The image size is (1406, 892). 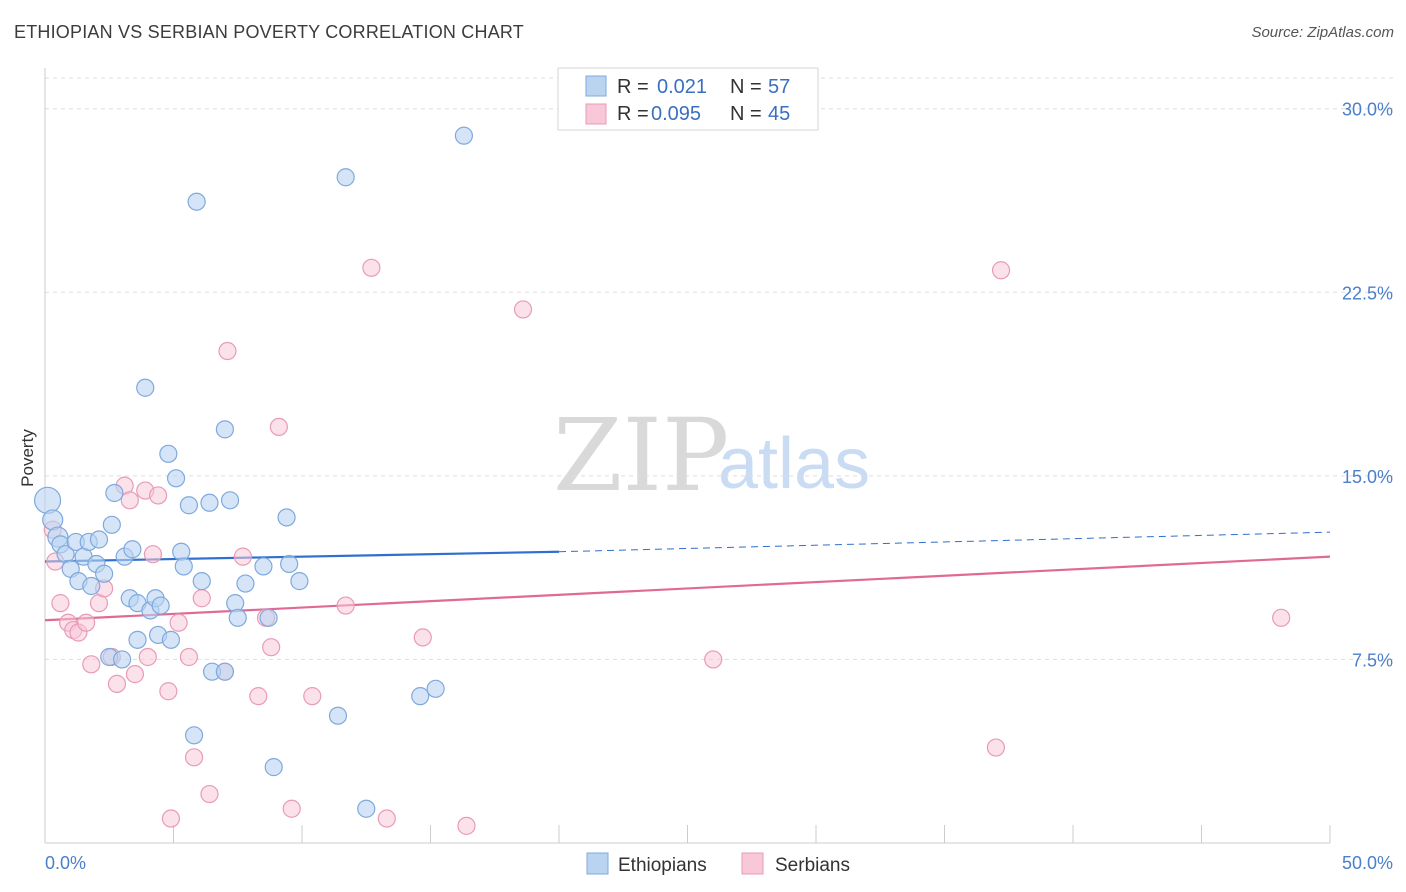 What do you see at coordinates (597, 863) in the screenshot?
I see `bottom-swatch-ethiopians` at bounding box center [597, 863].